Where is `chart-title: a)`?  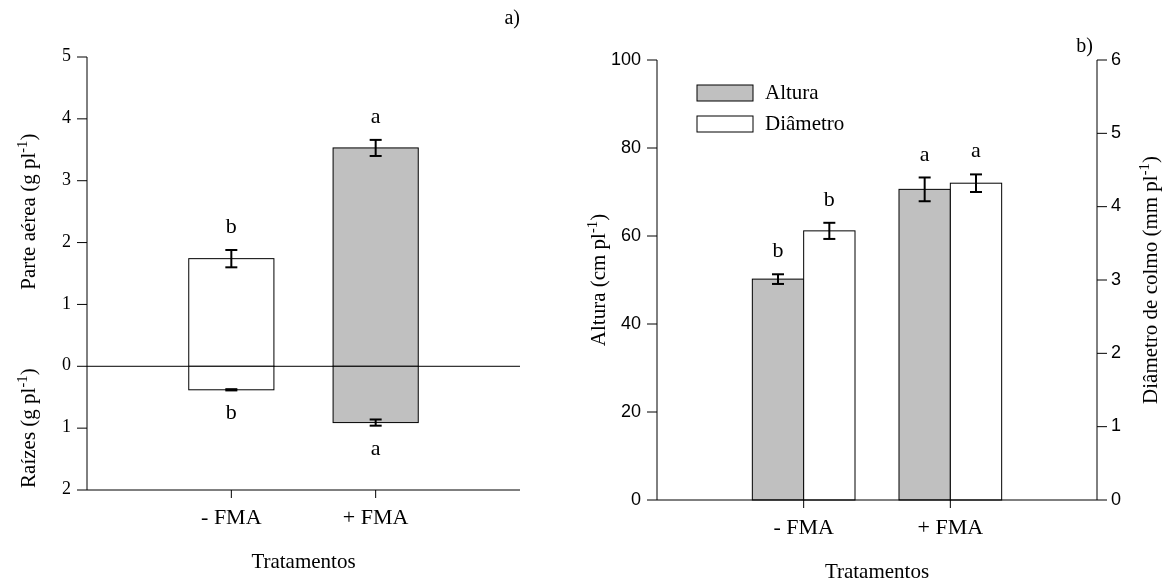
chart-title: a) is located at coordinates (512, 17).